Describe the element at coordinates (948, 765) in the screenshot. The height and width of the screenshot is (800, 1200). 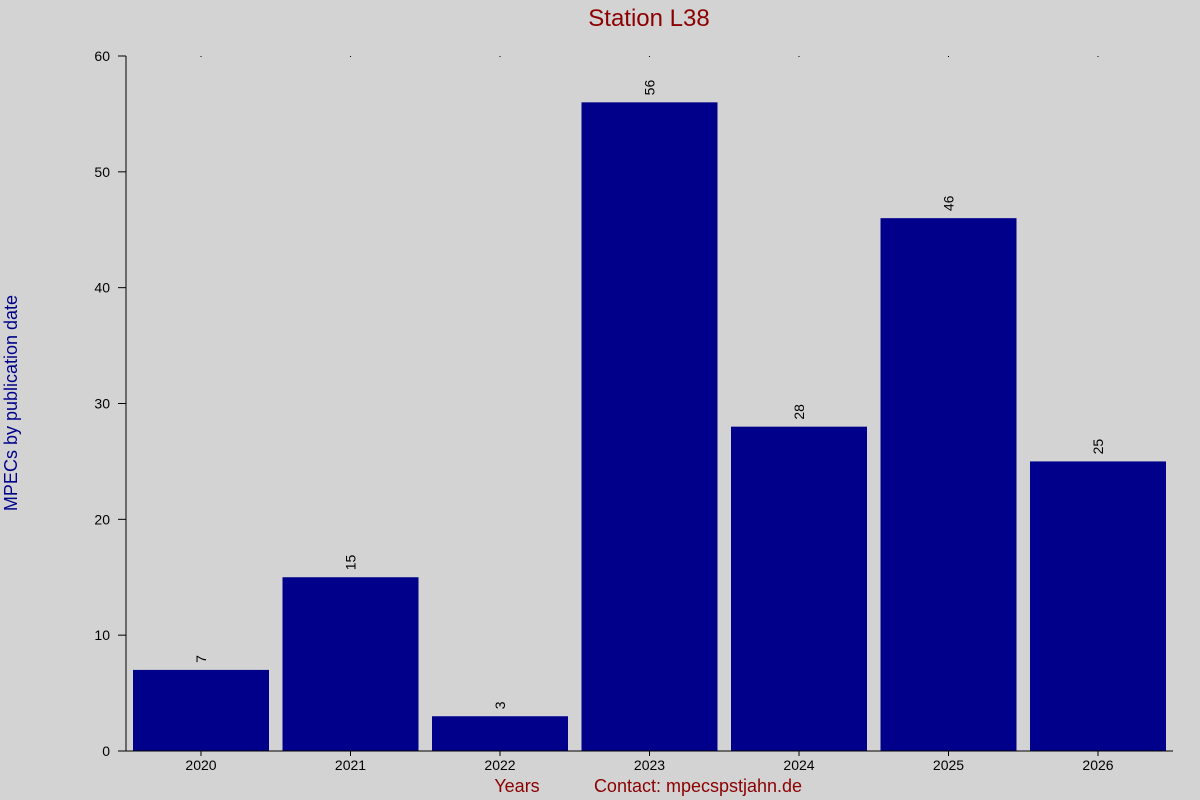
I see `x-tick-label-2025: 2025` at that location.